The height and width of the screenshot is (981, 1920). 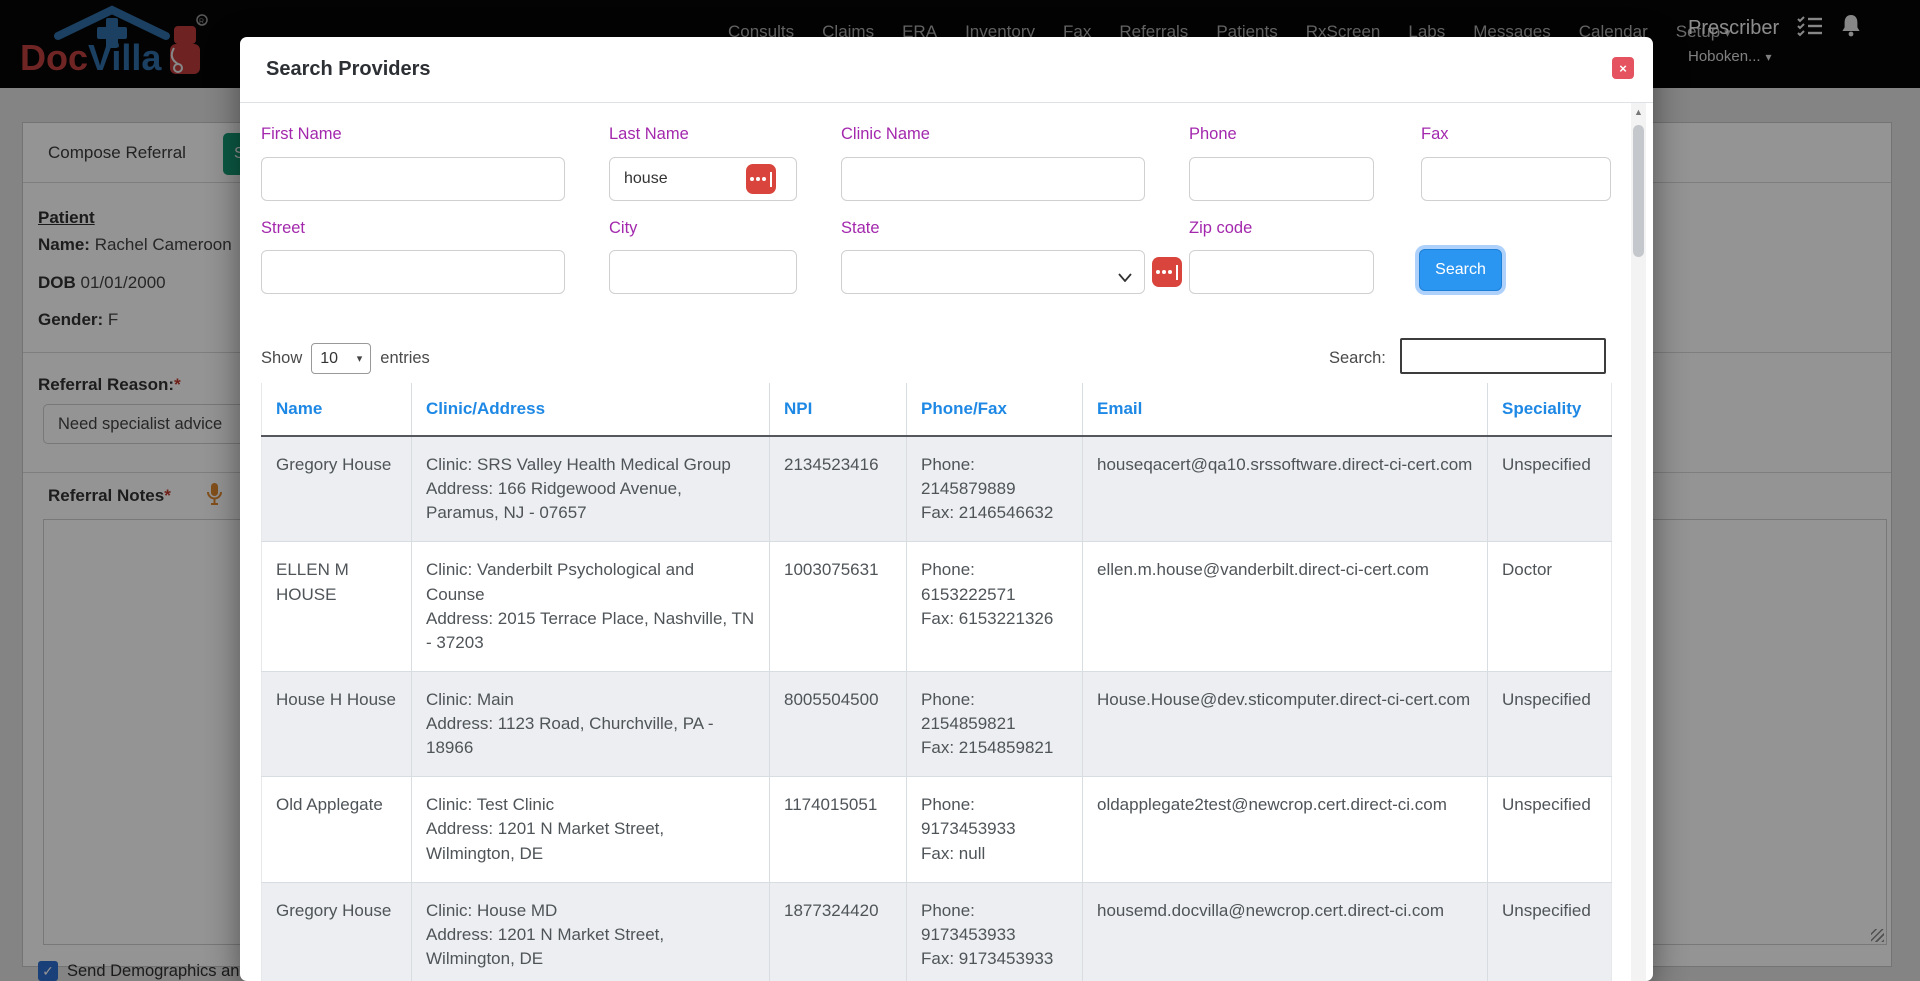 What do you see at coordinates (1851, 28) in the screenshot?
I see `bell-icon` at bounding box center [1851, 28].